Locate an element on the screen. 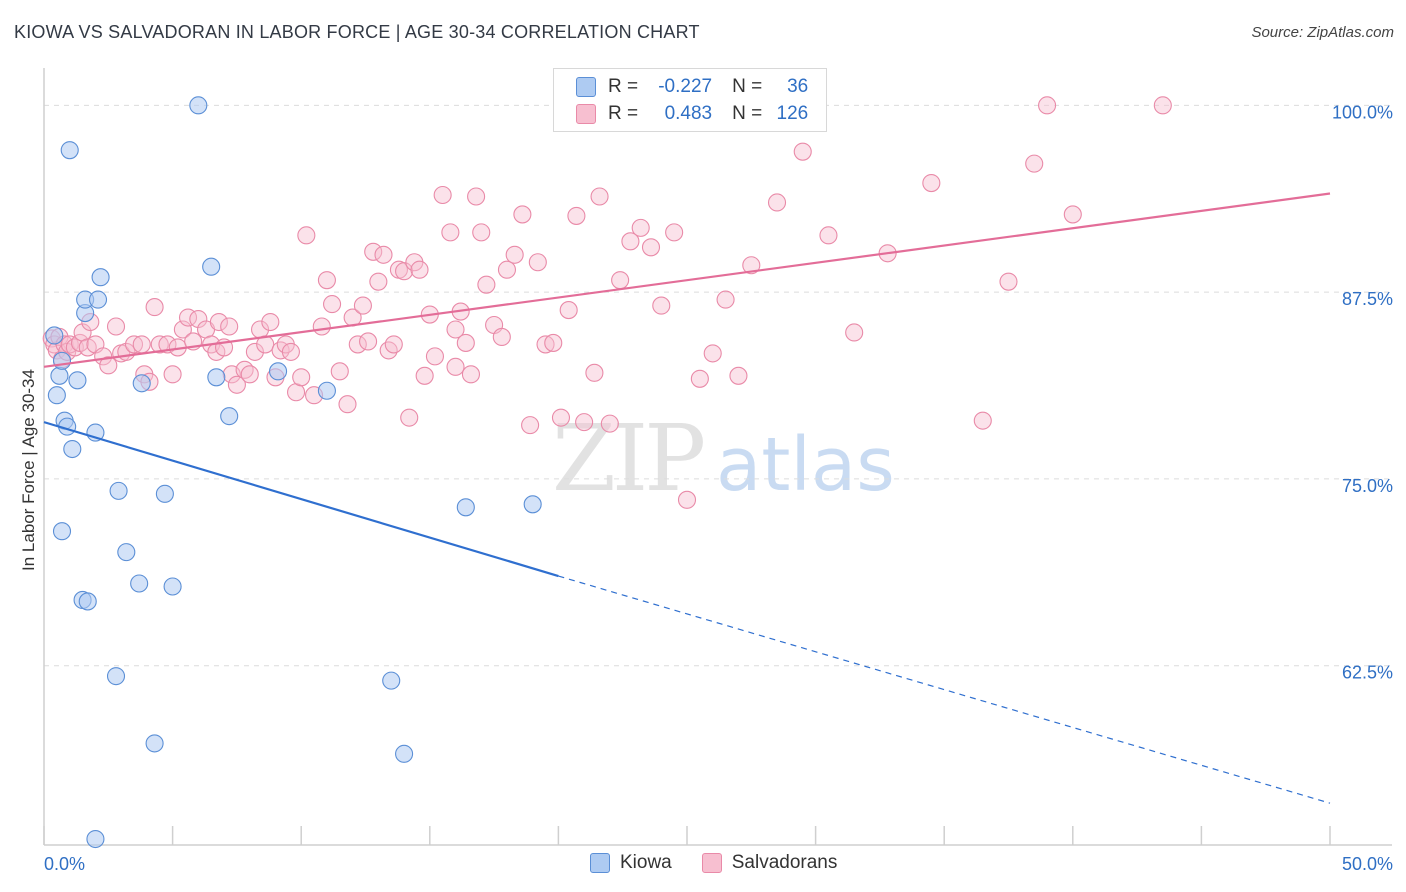 This screenshot has height=892, width=1406. salvadoran-n-value: 126 is located at coordinates (792, 113).